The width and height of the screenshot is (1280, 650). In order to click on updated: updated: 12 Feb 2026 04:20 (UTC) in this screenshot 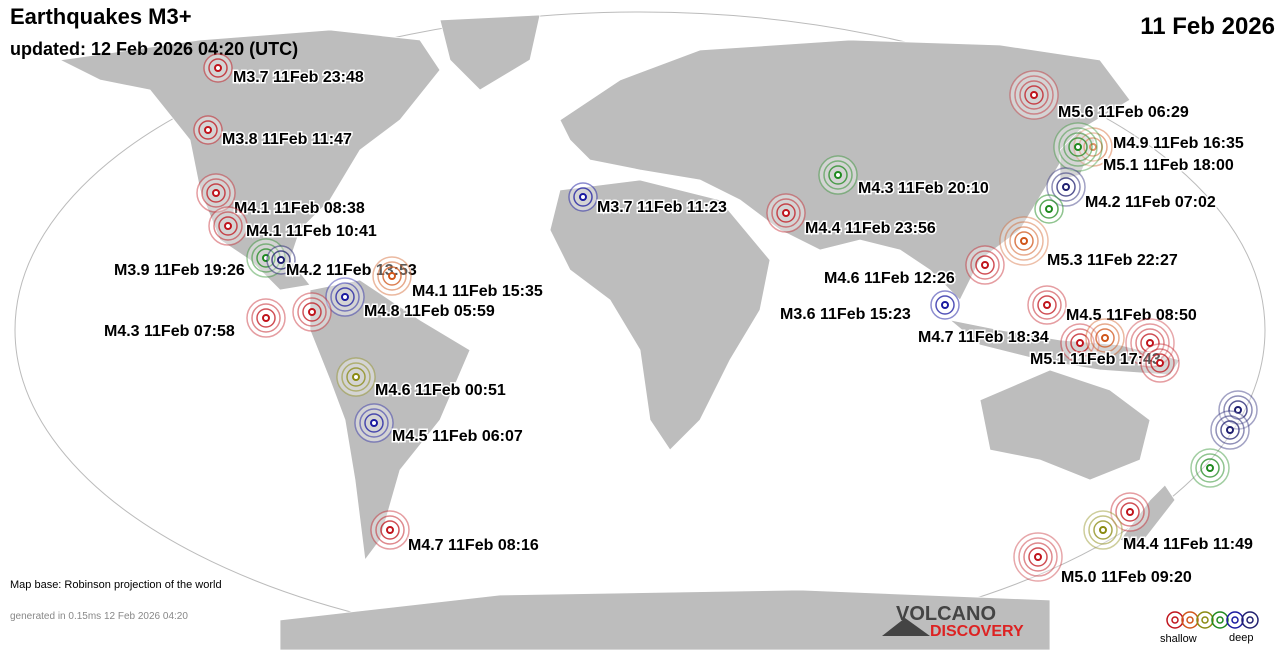, I will do `click(154, 49)`.